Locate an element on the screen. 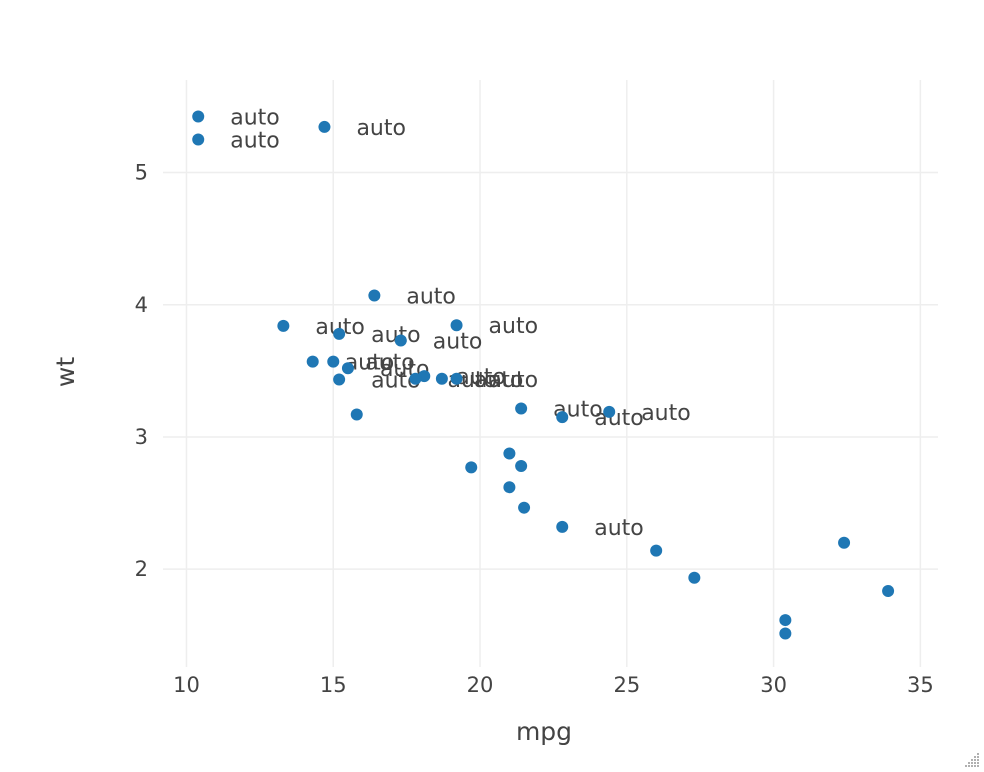 The height and width of the screenshot is (772, 984). x-tick-label: 10 is located at coordinates (186, 685).